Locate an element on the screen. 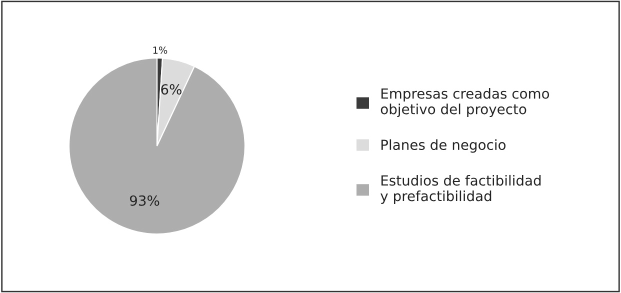  legend-label: Empresas creadas como objetivo del proyecto is located at coordinates (465, 103).